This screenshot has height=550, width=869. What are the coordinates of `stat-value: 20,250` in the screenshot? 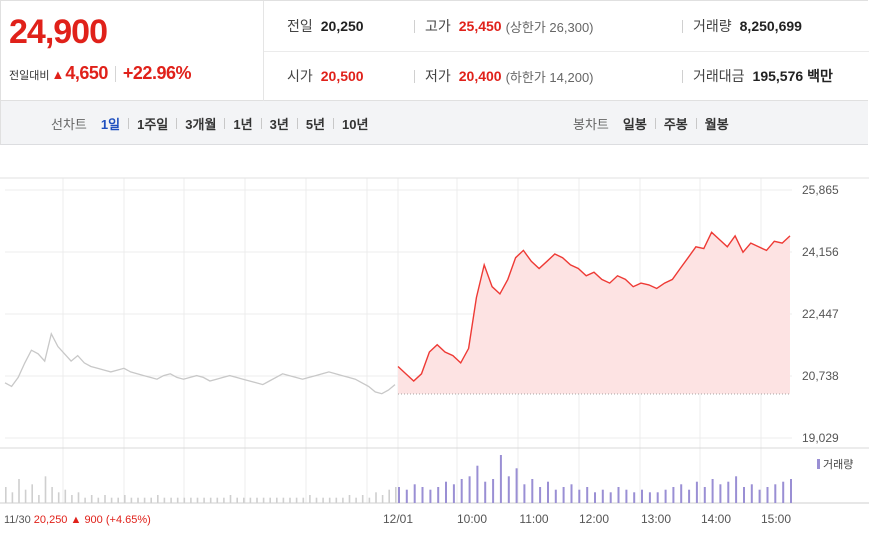 It's located at (342, 26).